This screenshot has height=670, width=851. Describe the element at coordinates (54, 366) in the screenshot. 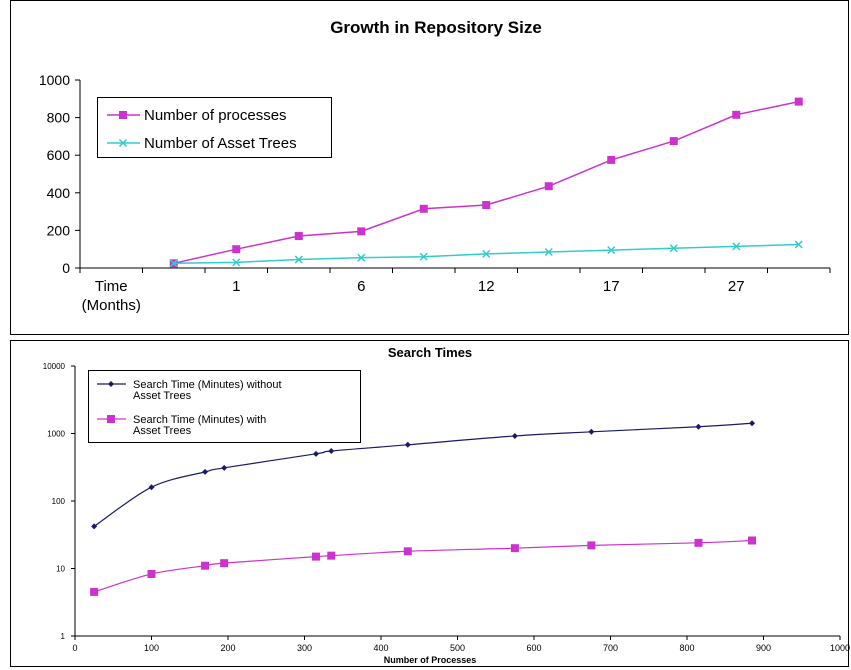

I see `chart2-y-tick-label: 10000` at that location.